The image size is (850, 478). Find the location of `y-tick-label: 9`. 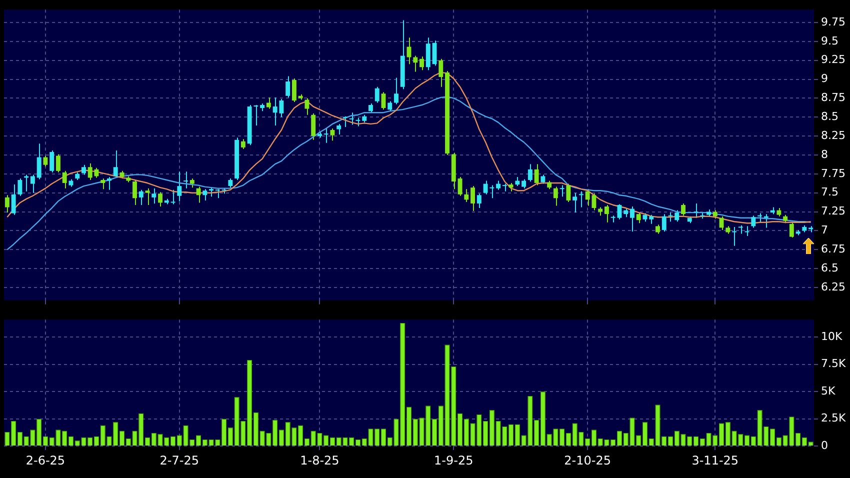

y-tick-label: 9 is located at coordinates (824, 79).